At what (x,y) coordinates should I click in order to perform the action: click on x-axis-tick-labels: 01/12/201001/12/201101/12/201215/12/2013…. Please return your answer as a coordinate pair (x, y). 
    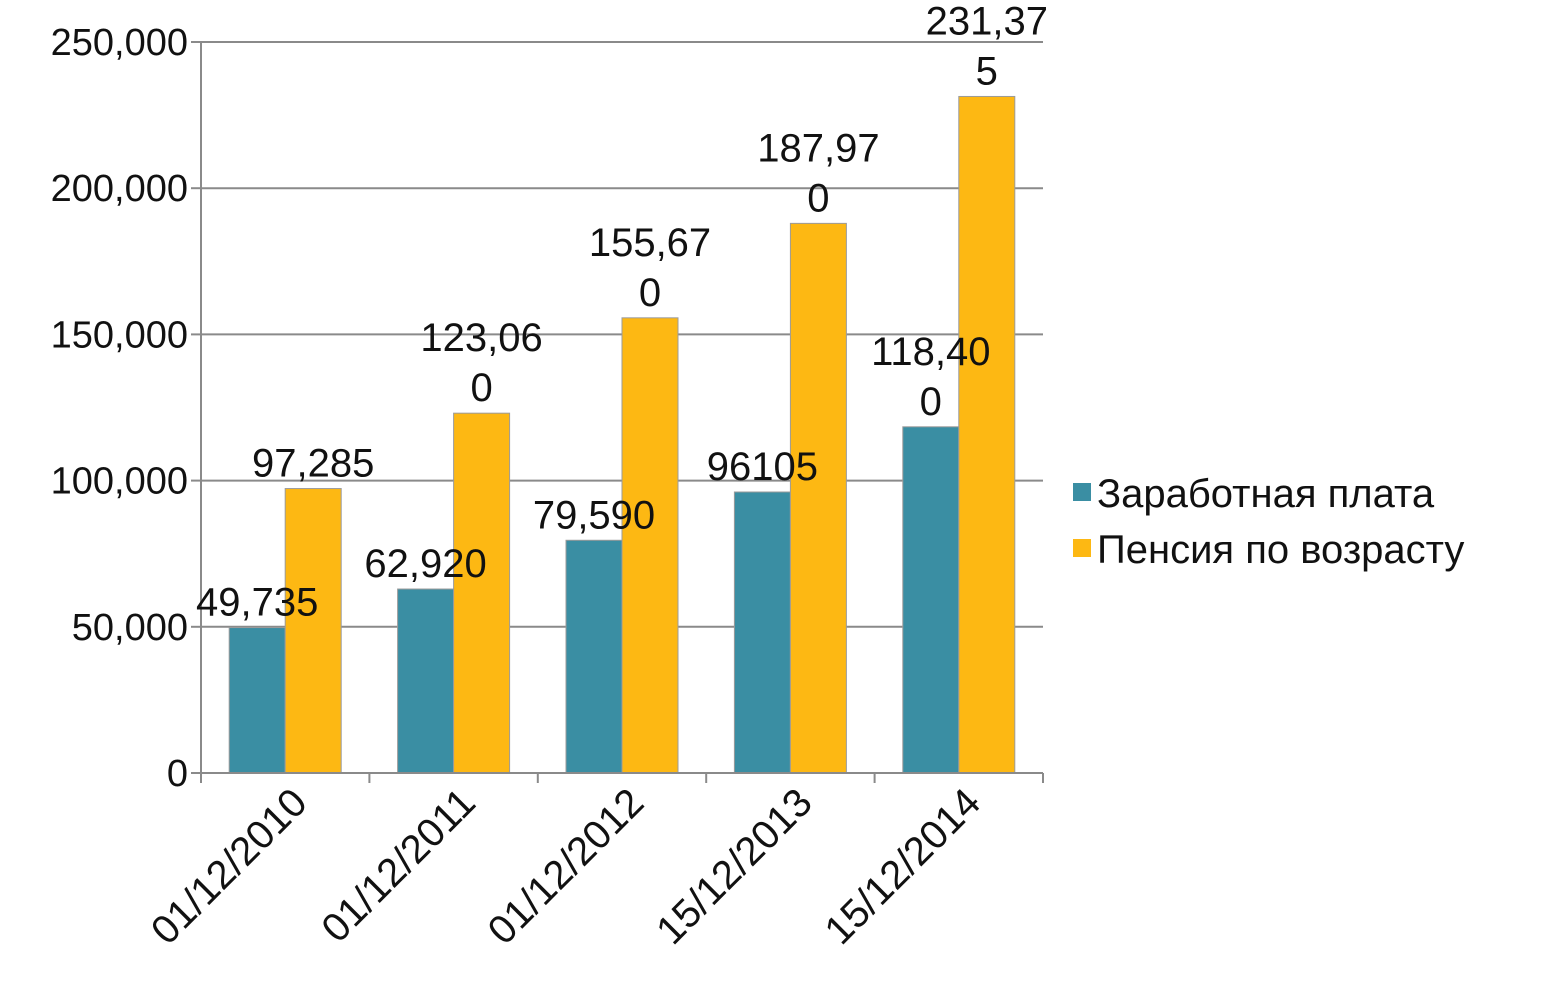
    Looking at the image, I should click on (566, 866).